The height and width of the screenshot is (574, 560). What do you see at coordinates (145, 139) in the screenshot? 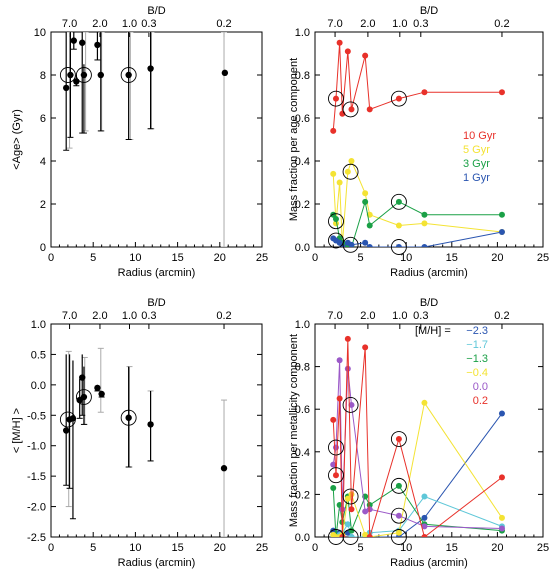
I see `plot-area` at bounding box center [145, 139].